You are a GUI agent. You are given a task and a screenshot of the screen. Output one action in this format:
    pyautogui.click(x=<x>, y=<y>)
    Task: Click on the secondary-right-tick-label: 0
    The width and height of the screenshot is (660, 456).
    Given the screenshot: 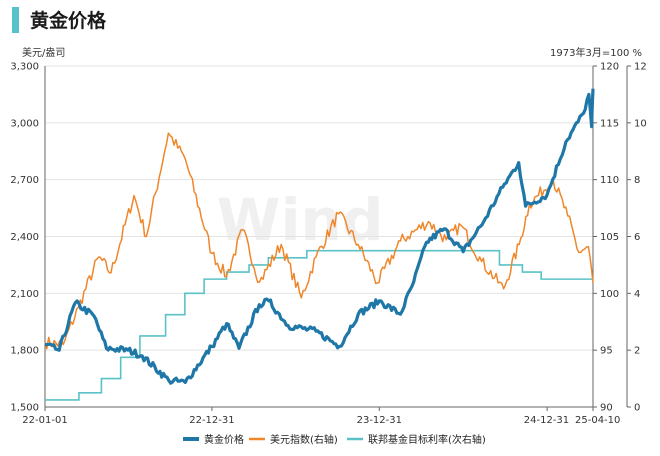 What is the action you would take?
    pyautogui.click(x=637, y=408)
    